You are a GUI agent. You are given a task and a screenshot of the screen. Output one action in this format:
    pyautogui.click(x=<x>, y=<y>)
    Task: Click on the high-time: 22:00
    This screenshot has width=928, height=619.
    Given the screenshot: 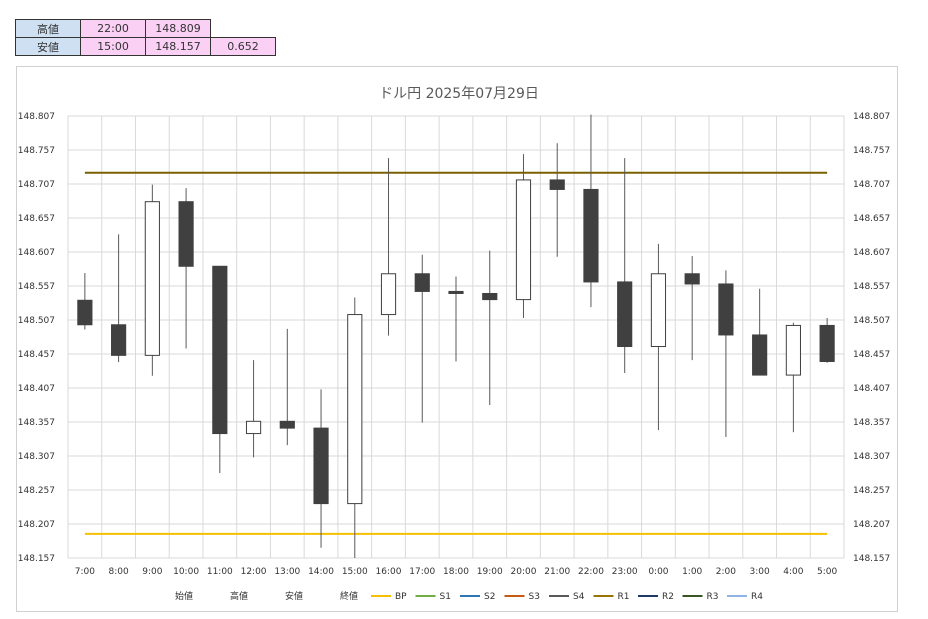 What is the action you would take?
    pyautogui.click(x=113, y=28)
    